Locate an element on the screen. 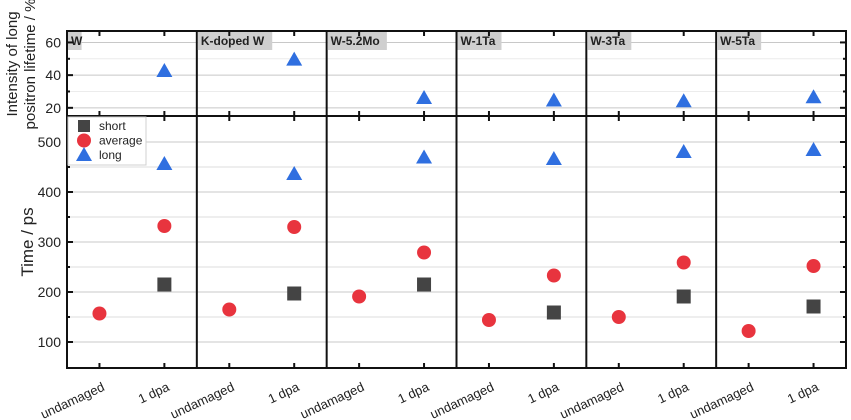  panel-label: W-3Ta is located at coordinates (609, 41).